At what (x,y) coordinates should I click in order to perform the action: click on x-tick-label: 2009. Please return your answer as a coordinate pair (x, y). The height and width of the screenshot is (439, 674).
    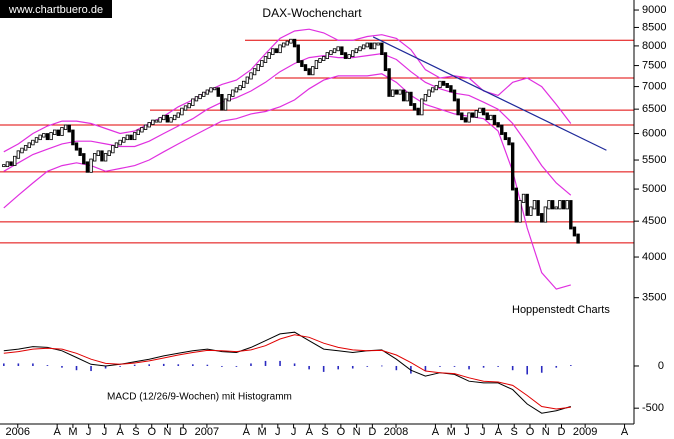
    Looking at the image, I should click on (585, 432).